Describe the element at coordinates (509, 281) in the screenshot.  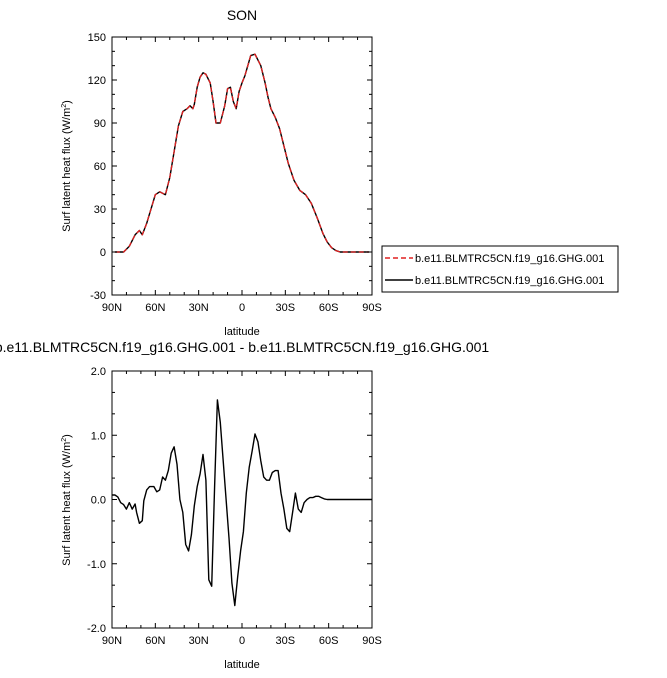
I see `legend-label-series-2: b.e11.BLMTRC5CN.f19_g16.GHG.001` at that location.